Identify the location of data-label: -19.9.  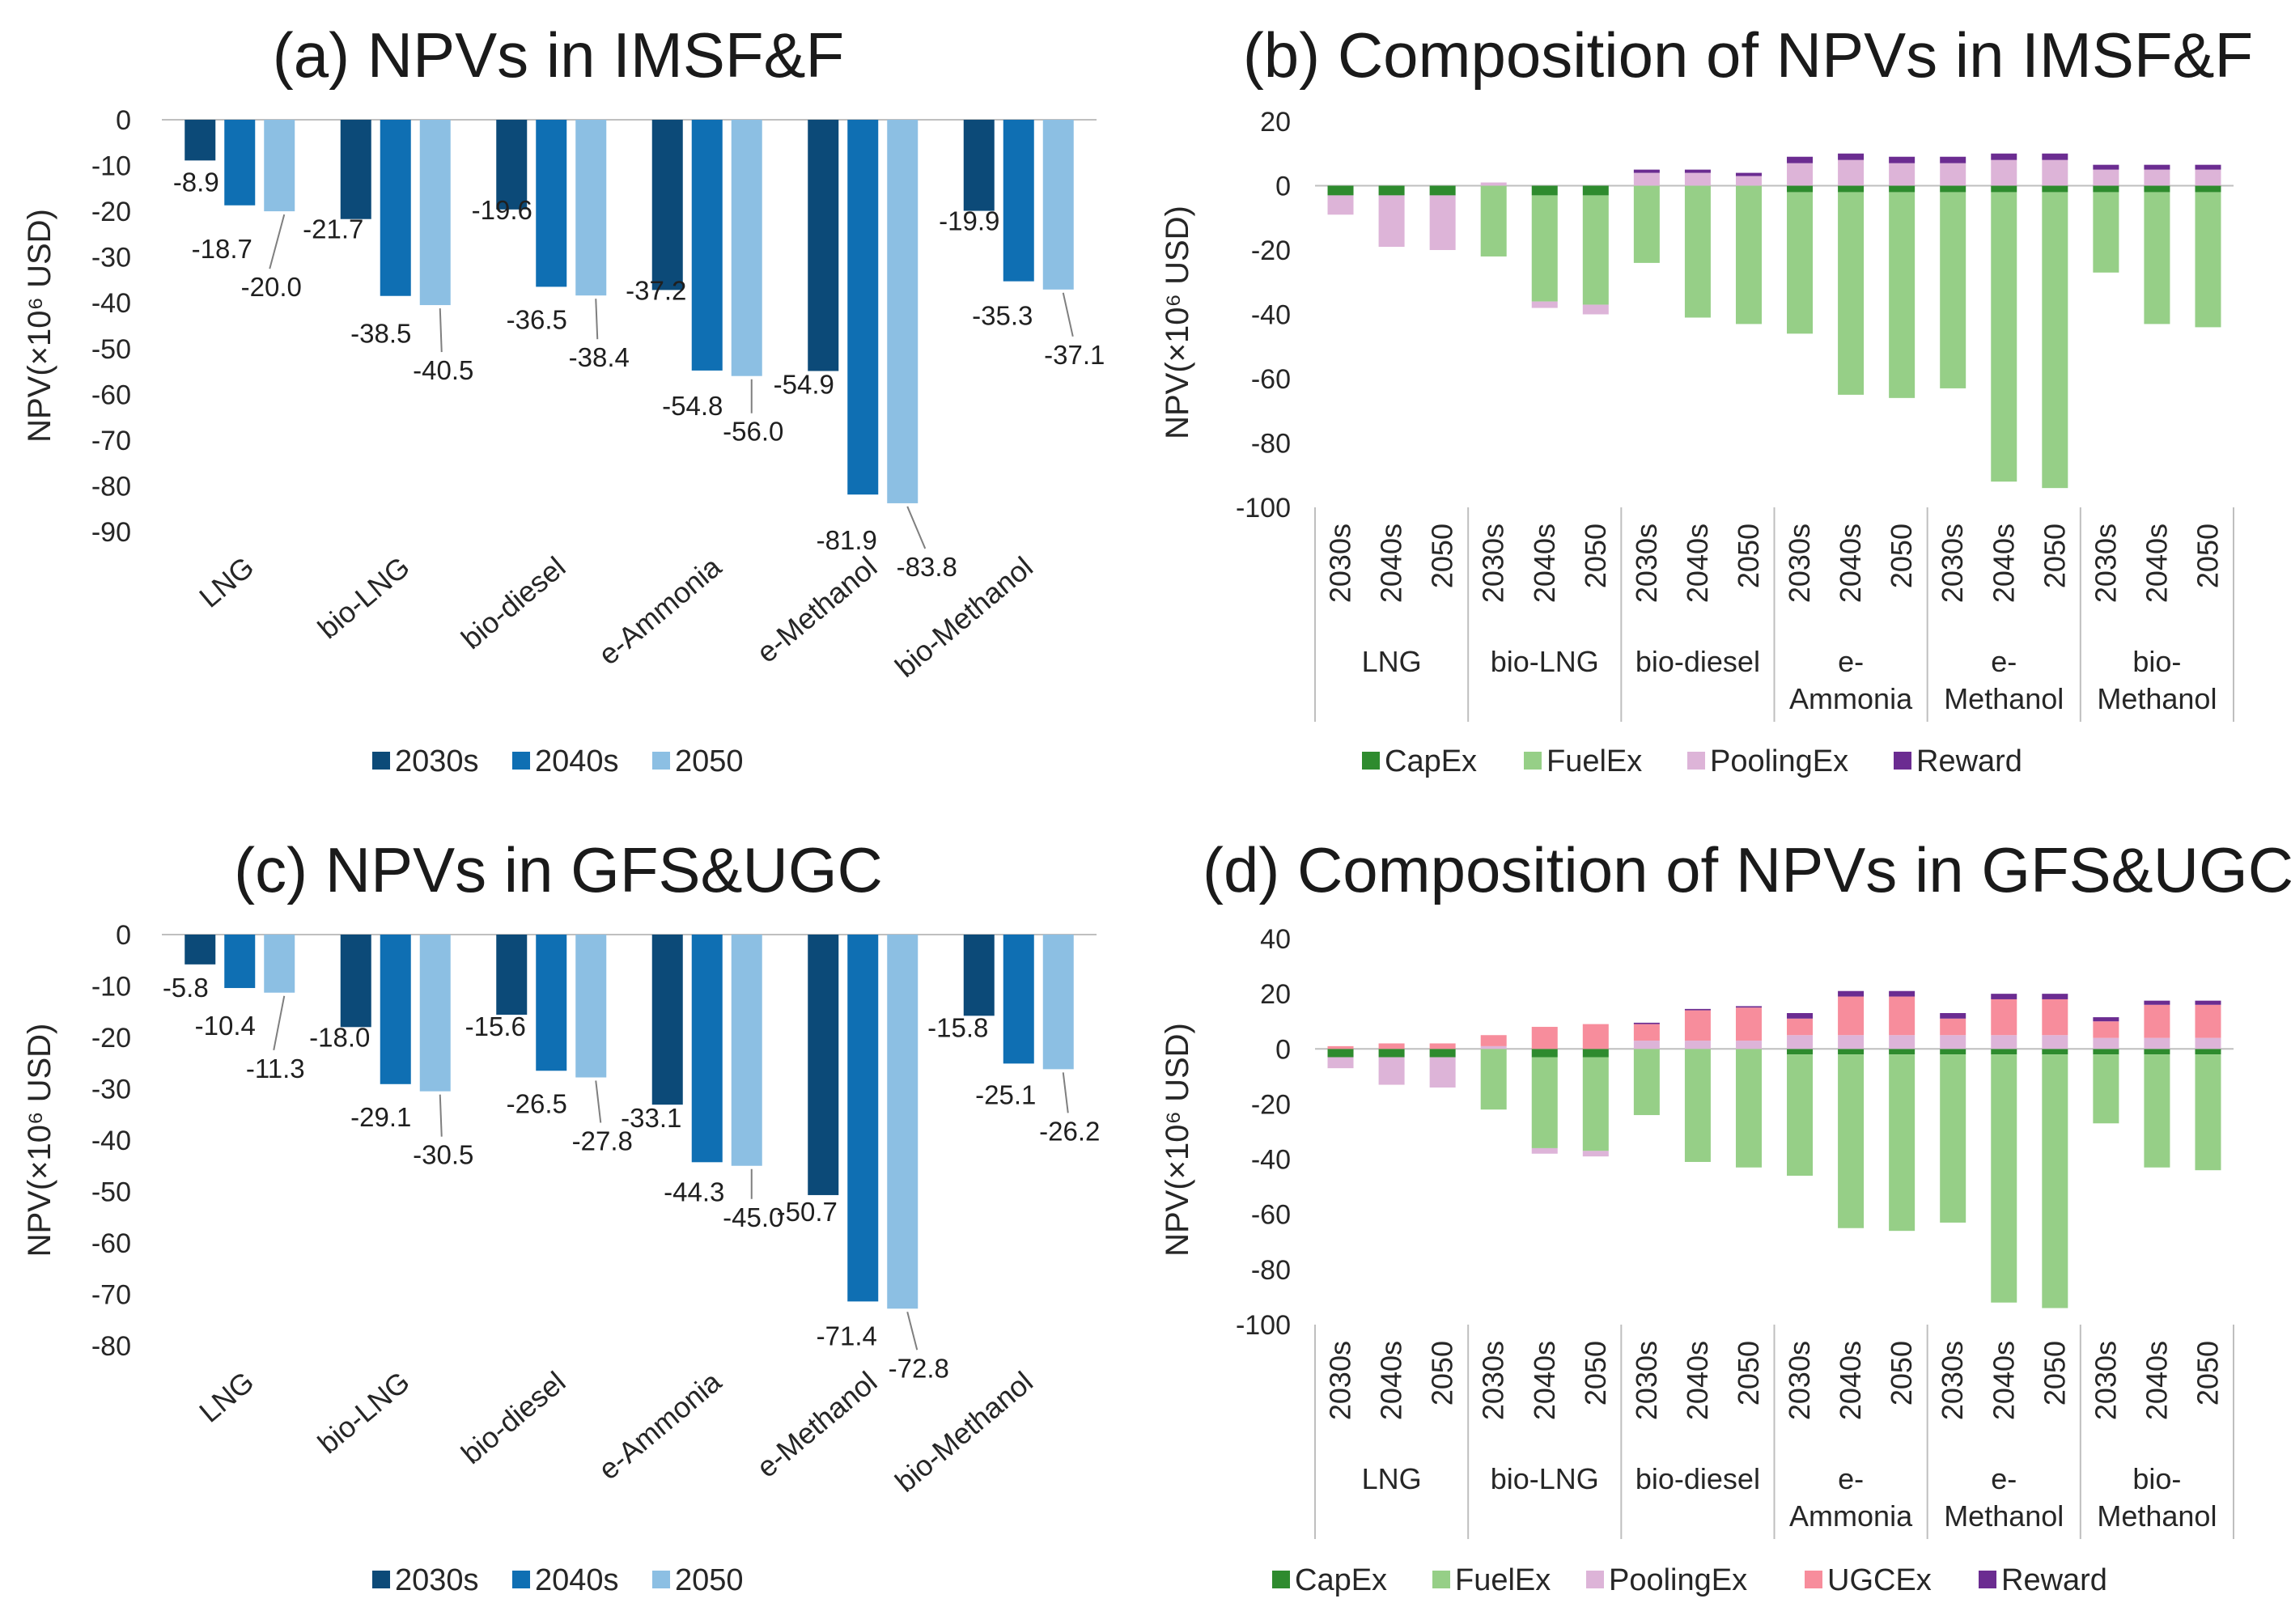
(969, 221).